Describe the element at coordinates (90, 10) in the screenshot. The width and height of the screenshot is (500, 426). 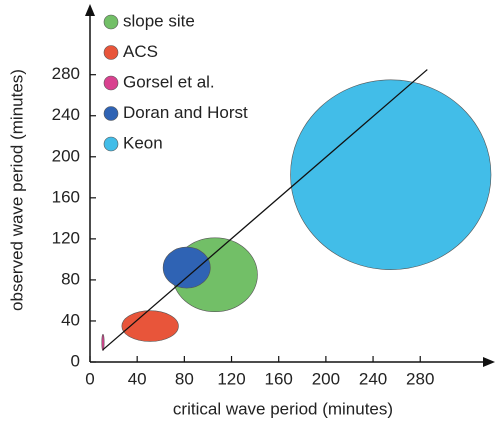
I see `y-axis-arrow` at that location.